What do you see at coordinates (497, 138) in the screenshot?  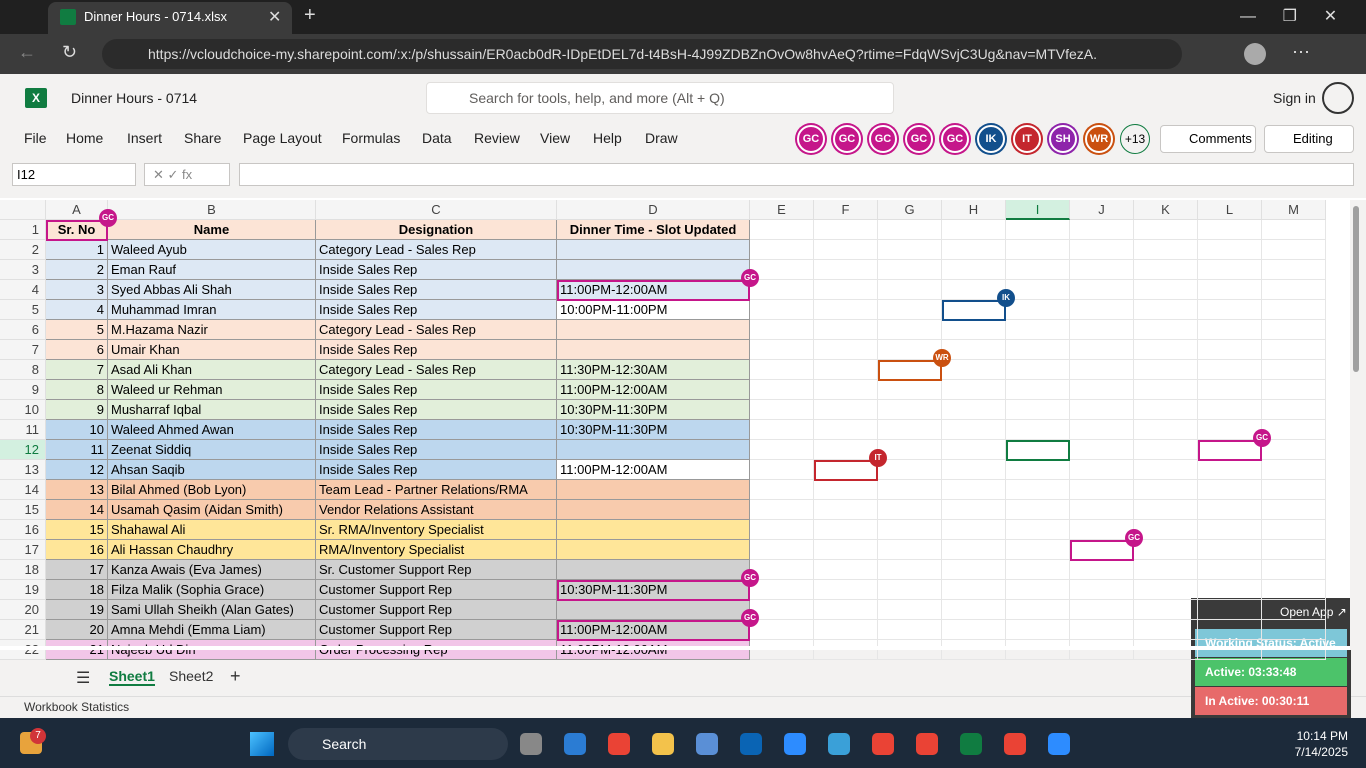 I see `menu-item: Review` at bounding box center [497, 138].